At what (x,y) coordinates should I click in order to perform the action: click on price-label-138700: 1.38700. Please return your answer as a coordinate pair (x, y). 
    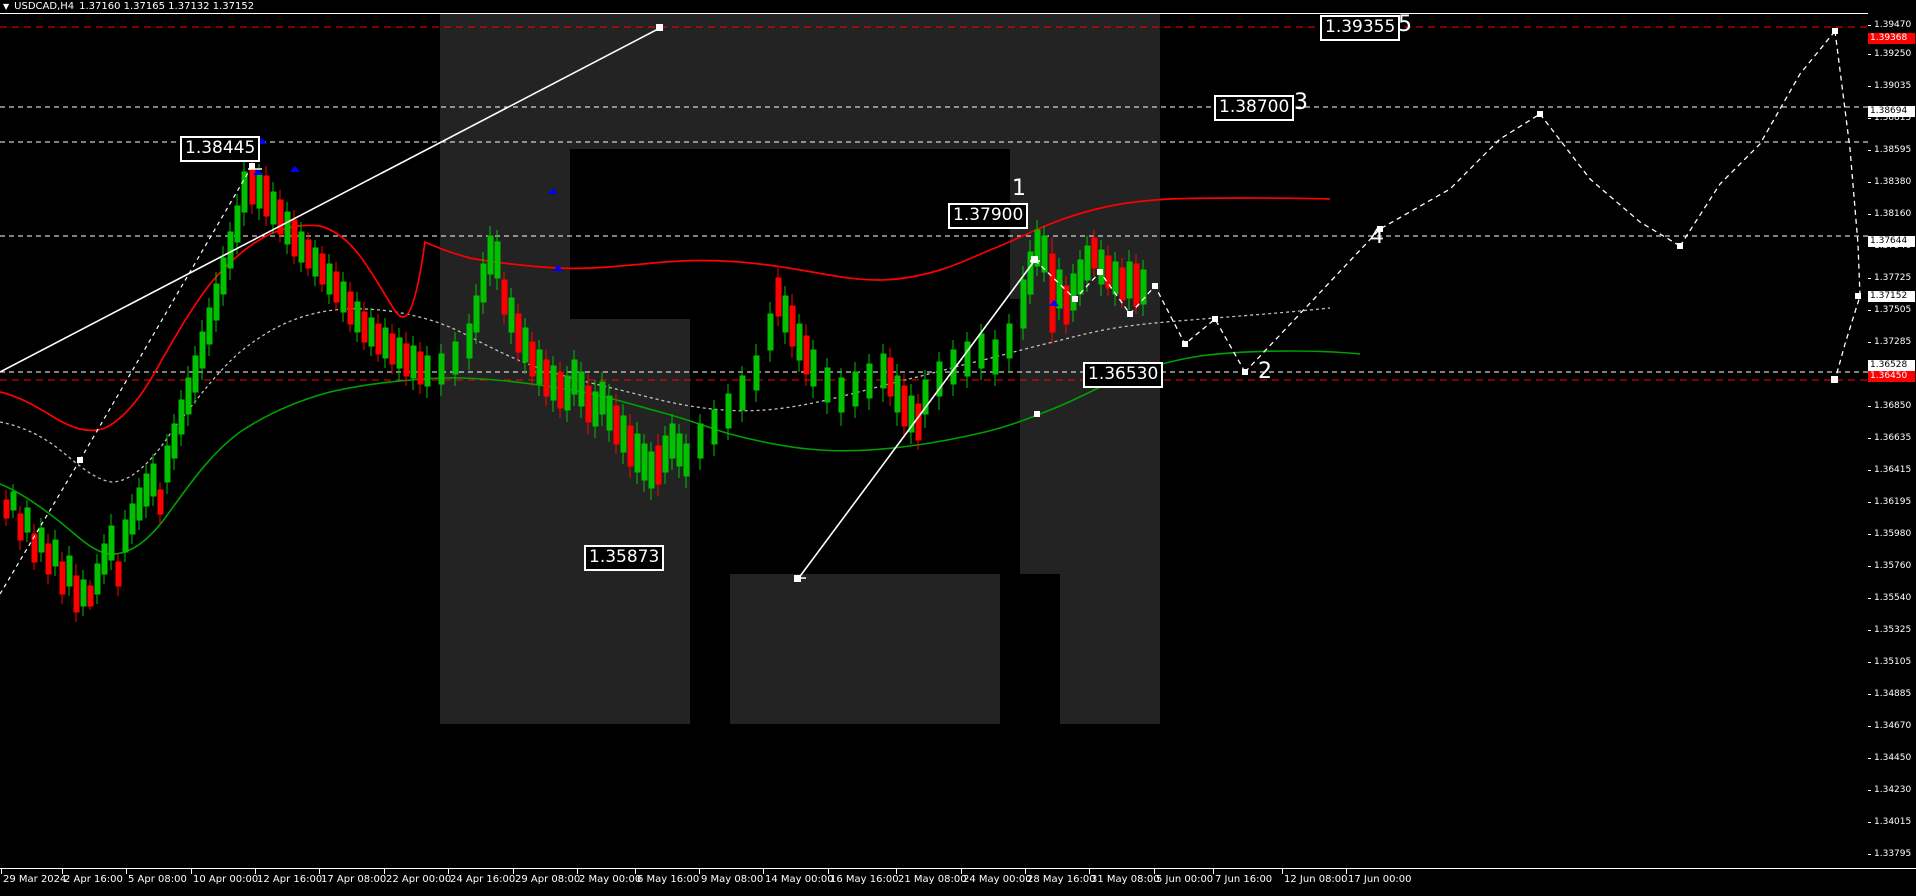
    Looking at the image, I should click on (1254, 108).